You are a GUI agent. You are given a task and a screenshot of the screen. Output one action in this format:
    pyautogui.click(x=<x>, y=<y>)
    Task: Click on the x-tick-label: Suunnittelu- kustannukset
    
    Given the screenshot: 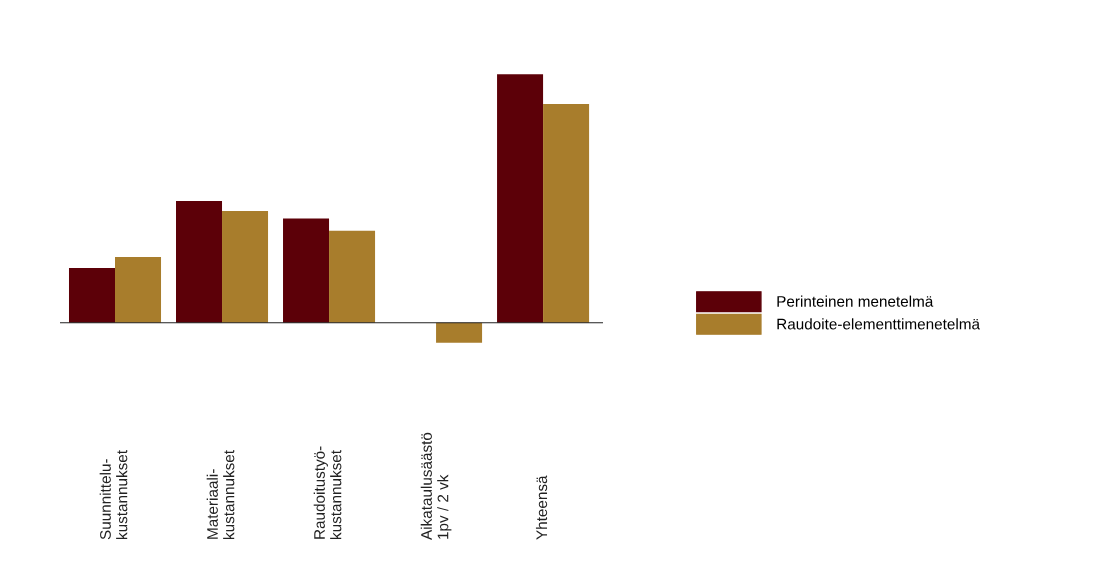 What is the action you would take?
    pyautogui.click(x=113, y=495)
    